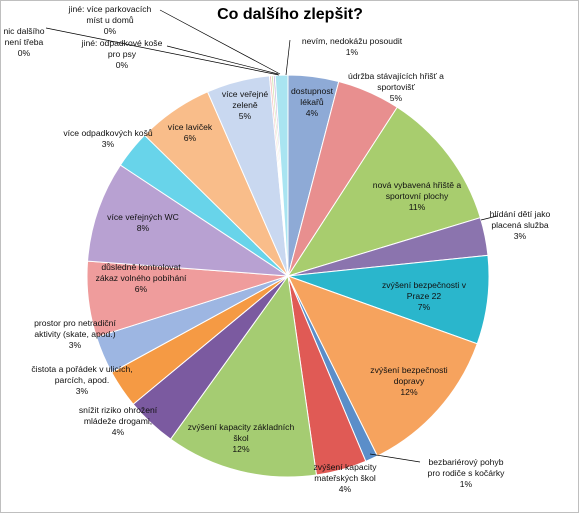 The width and height of the screenshot is (579, 513). Describe the element at coordinates (465, 462) in the screenshot. I see `slice-label-line: bezbariérový pohyb` at that location.